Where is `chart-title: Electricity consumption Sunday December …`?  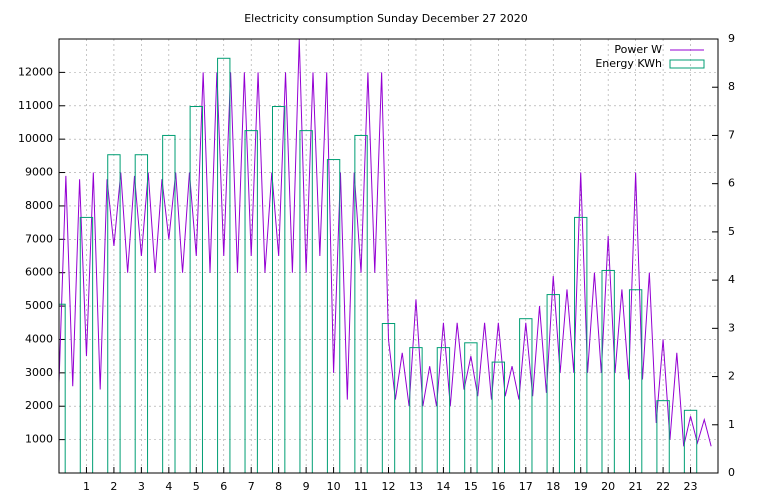
chart-title: Electricity consumption Sunday December … is located at coordinates (386, 18).